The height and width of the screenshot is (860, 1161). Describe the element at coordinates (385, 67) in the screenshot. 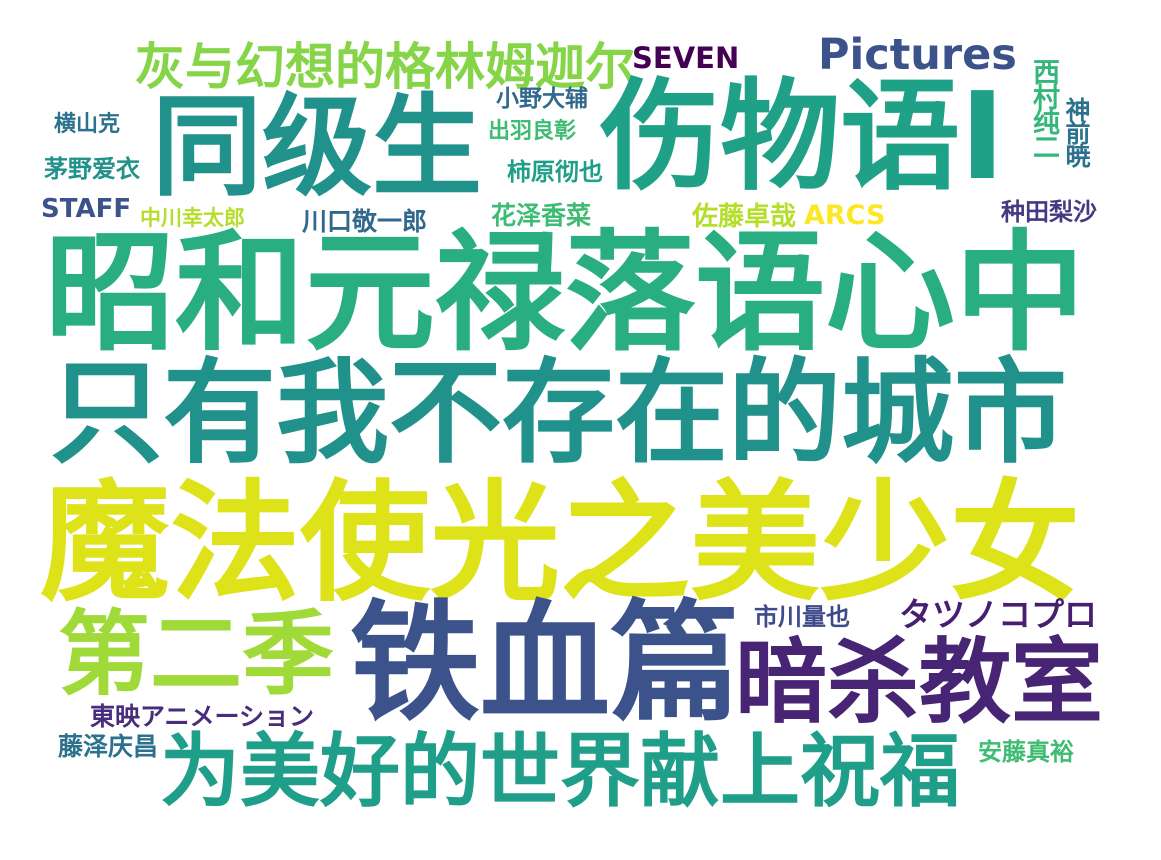

I see `word-grimgar: 灰与幻想的格林姆迦尔` at that location.